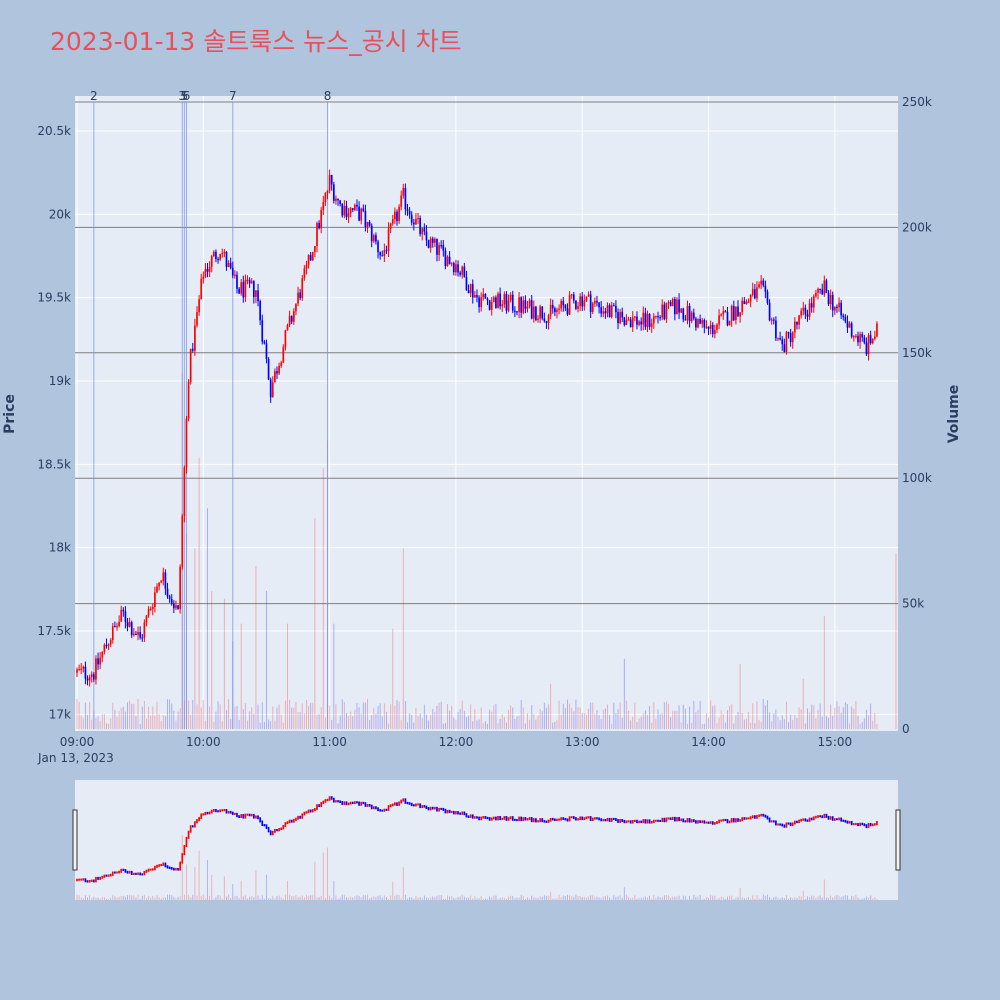 The width and height of the screenshot is (1000, 1000). Describe the element at coordinates (75, 840) in the screenshot. I see `range-handle-left` at that location.